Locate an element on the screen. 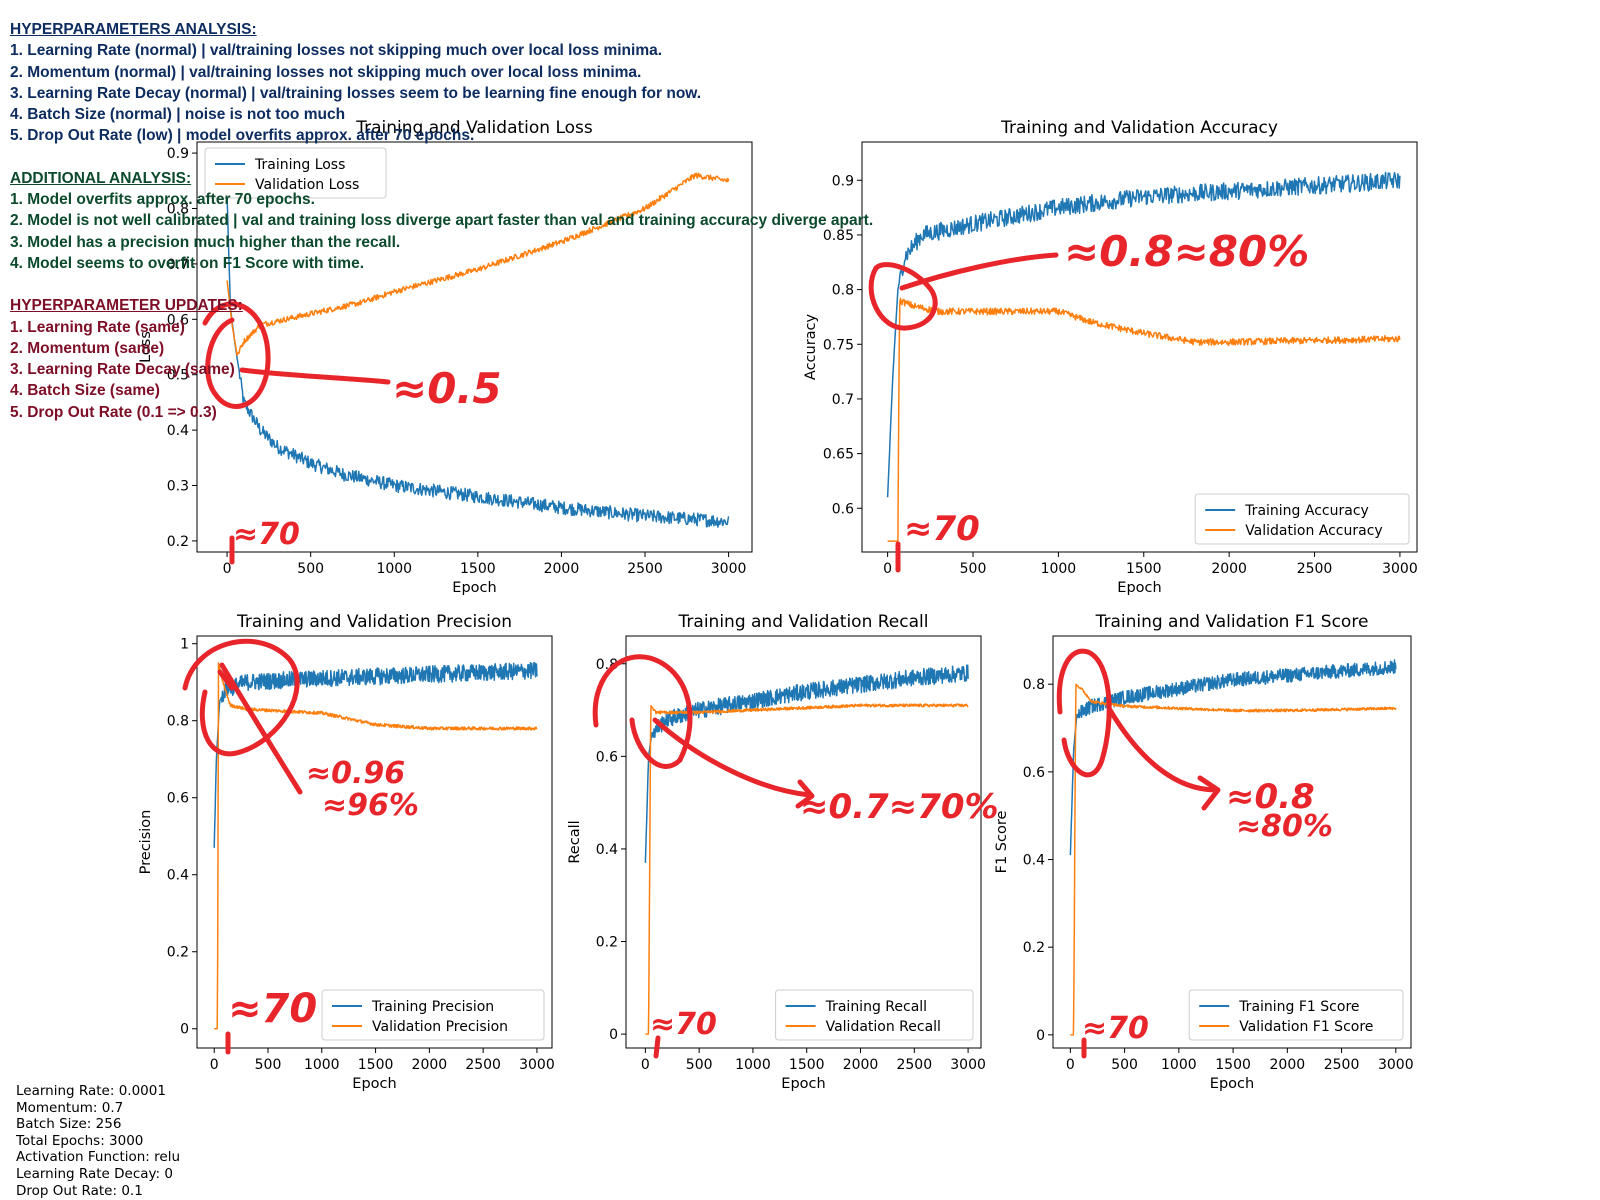 The image size is (1600, 1200). y-tick-label: 0.85 is located at coordinates (838, 236).